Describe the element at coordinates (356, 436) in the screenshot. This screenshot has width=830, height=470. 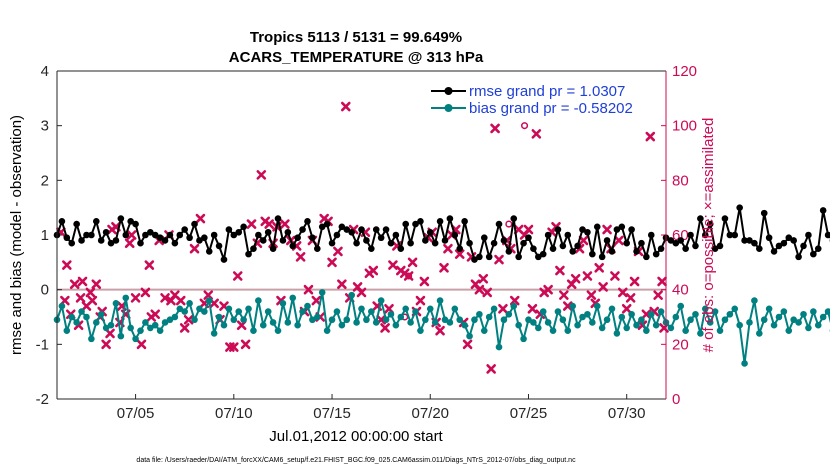
I see `x-axis-label: Jul.01,2012 00:00:00 start` at that location.